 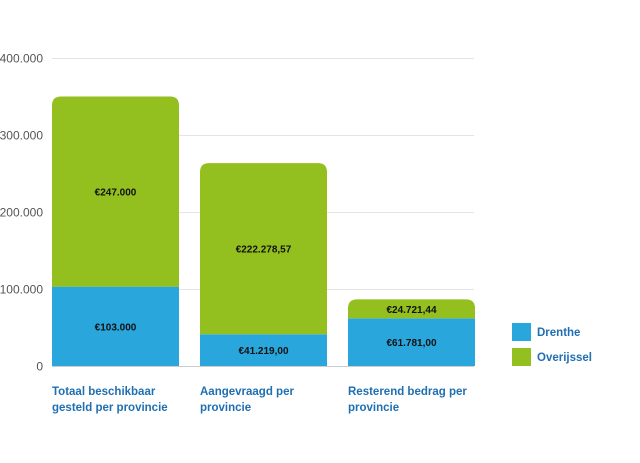 I want to click on y-axis-ticks: 0 100.000 200.000 300.000 400.000, so click(x=21, y=213).